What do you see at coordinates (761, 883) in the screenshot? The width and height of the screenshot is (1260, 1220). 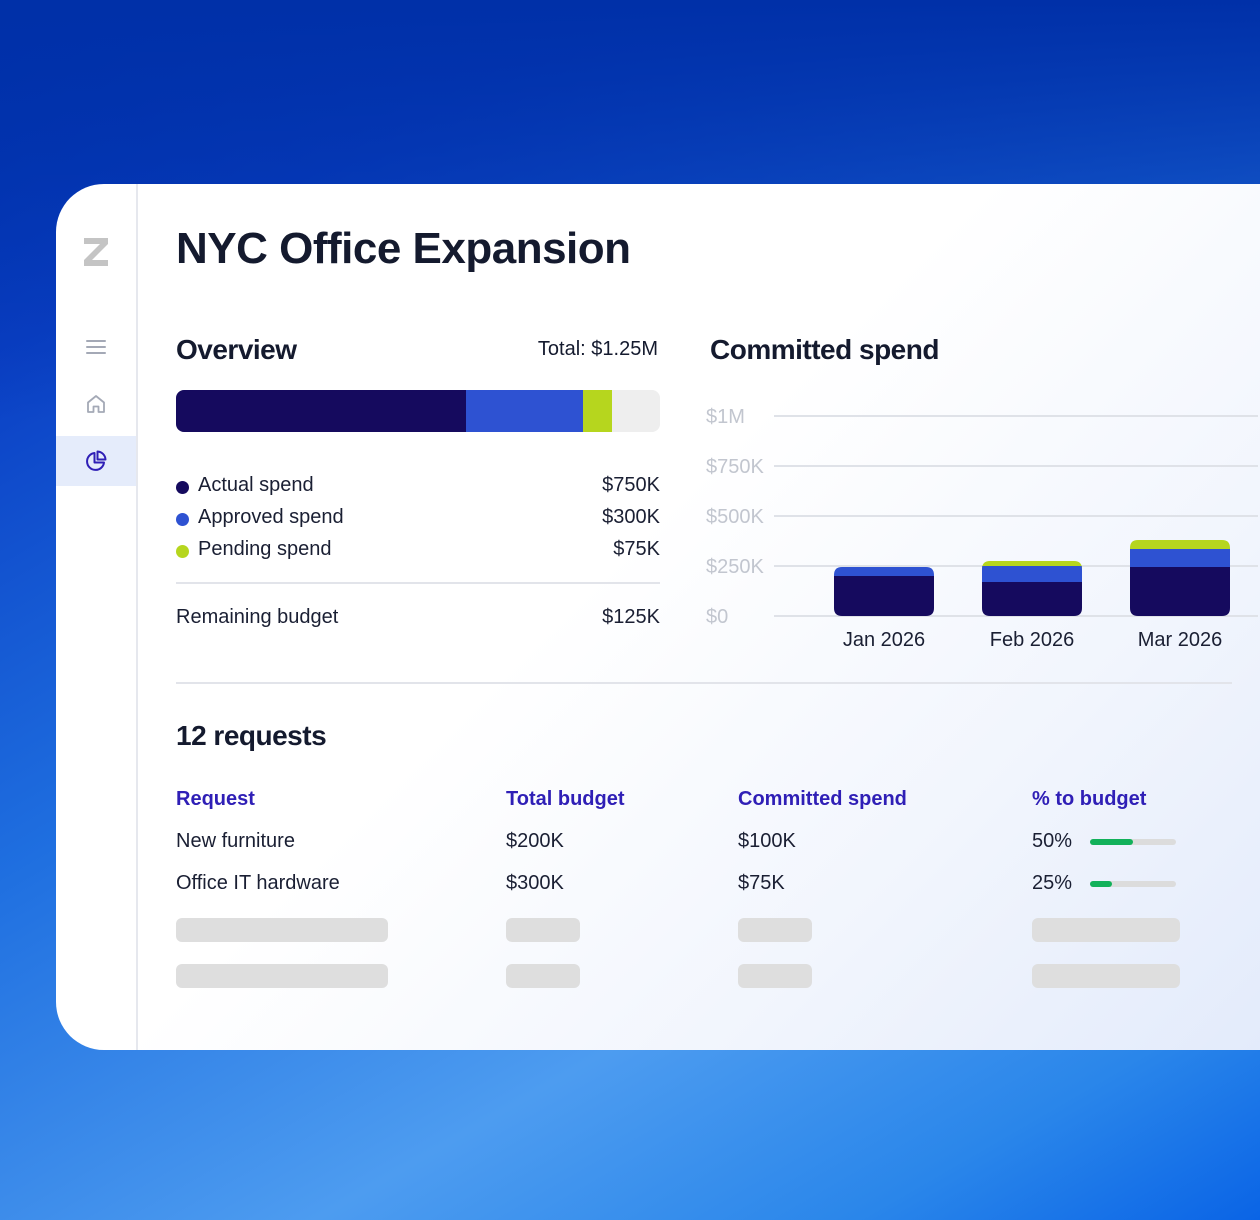 I see `committed-spend-value: $75K` at bounding box center [761, 883].